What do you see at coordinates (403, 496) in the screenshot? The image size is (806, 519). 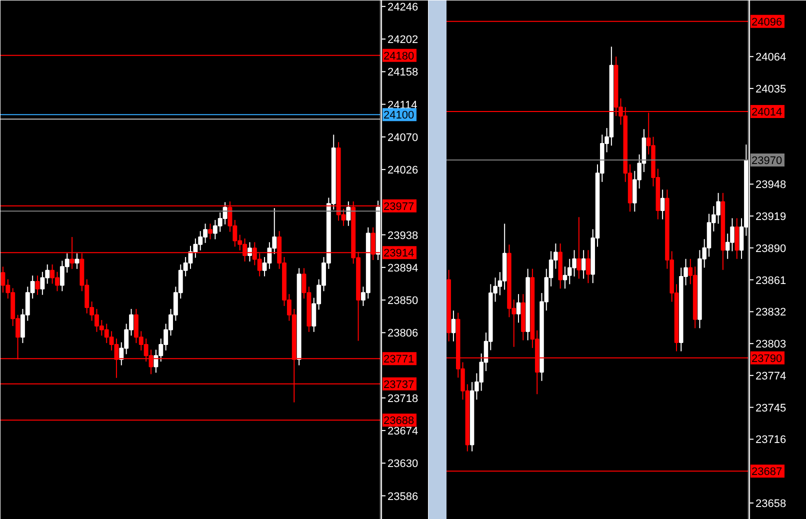 I see `y-tick-label: 23586` at bounding box center [403, 496].